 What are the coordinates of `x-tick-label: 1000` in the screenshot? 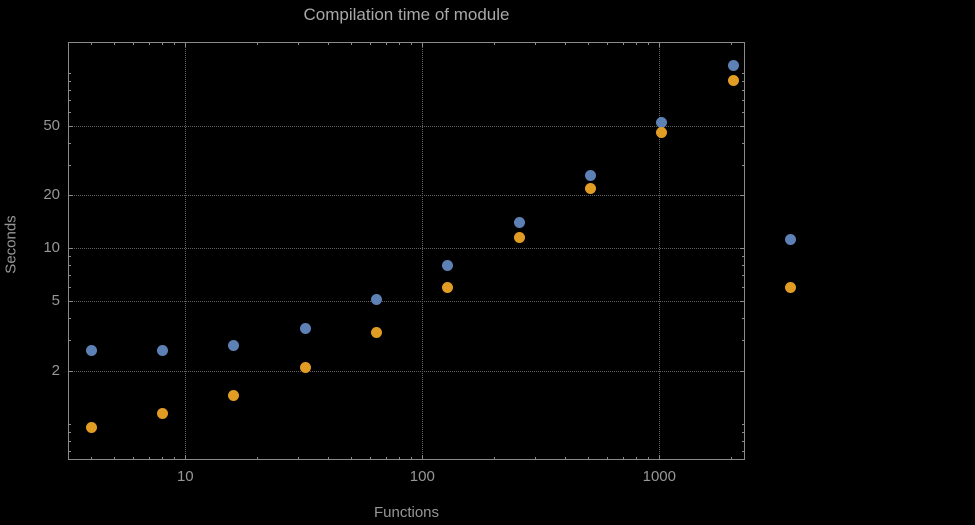 It's located at (659, 476).